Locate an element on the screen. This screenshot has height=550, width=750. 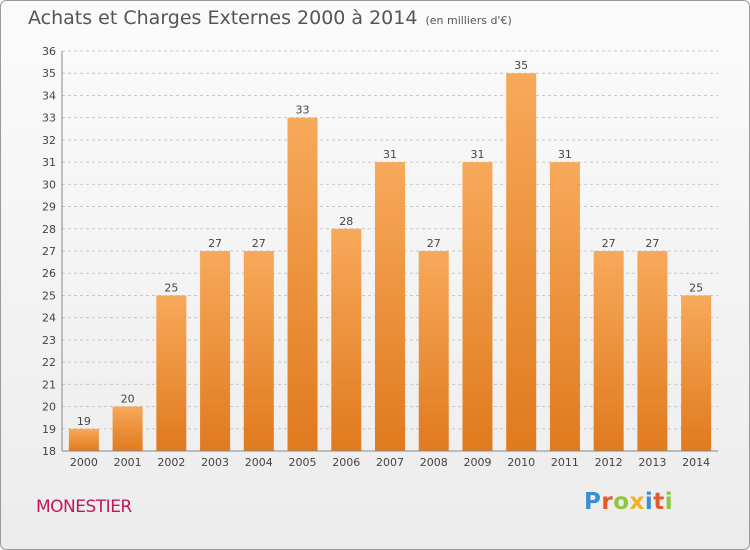
logo-letter: o is located at coordinates (621, 502).